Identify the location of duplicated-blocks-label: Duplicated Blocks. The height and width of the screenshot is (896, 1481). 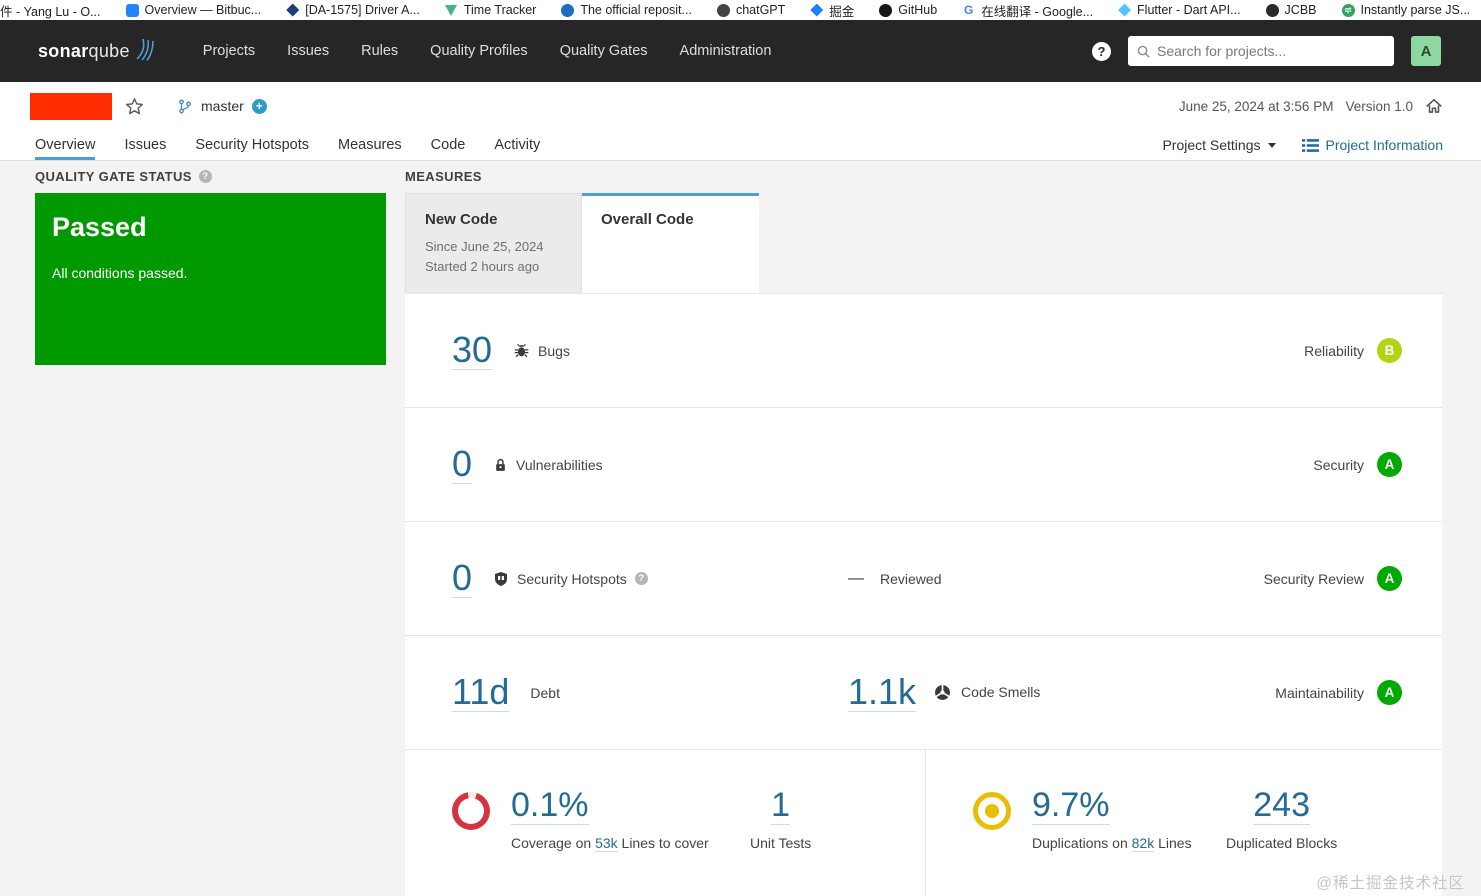
(1282, 842).